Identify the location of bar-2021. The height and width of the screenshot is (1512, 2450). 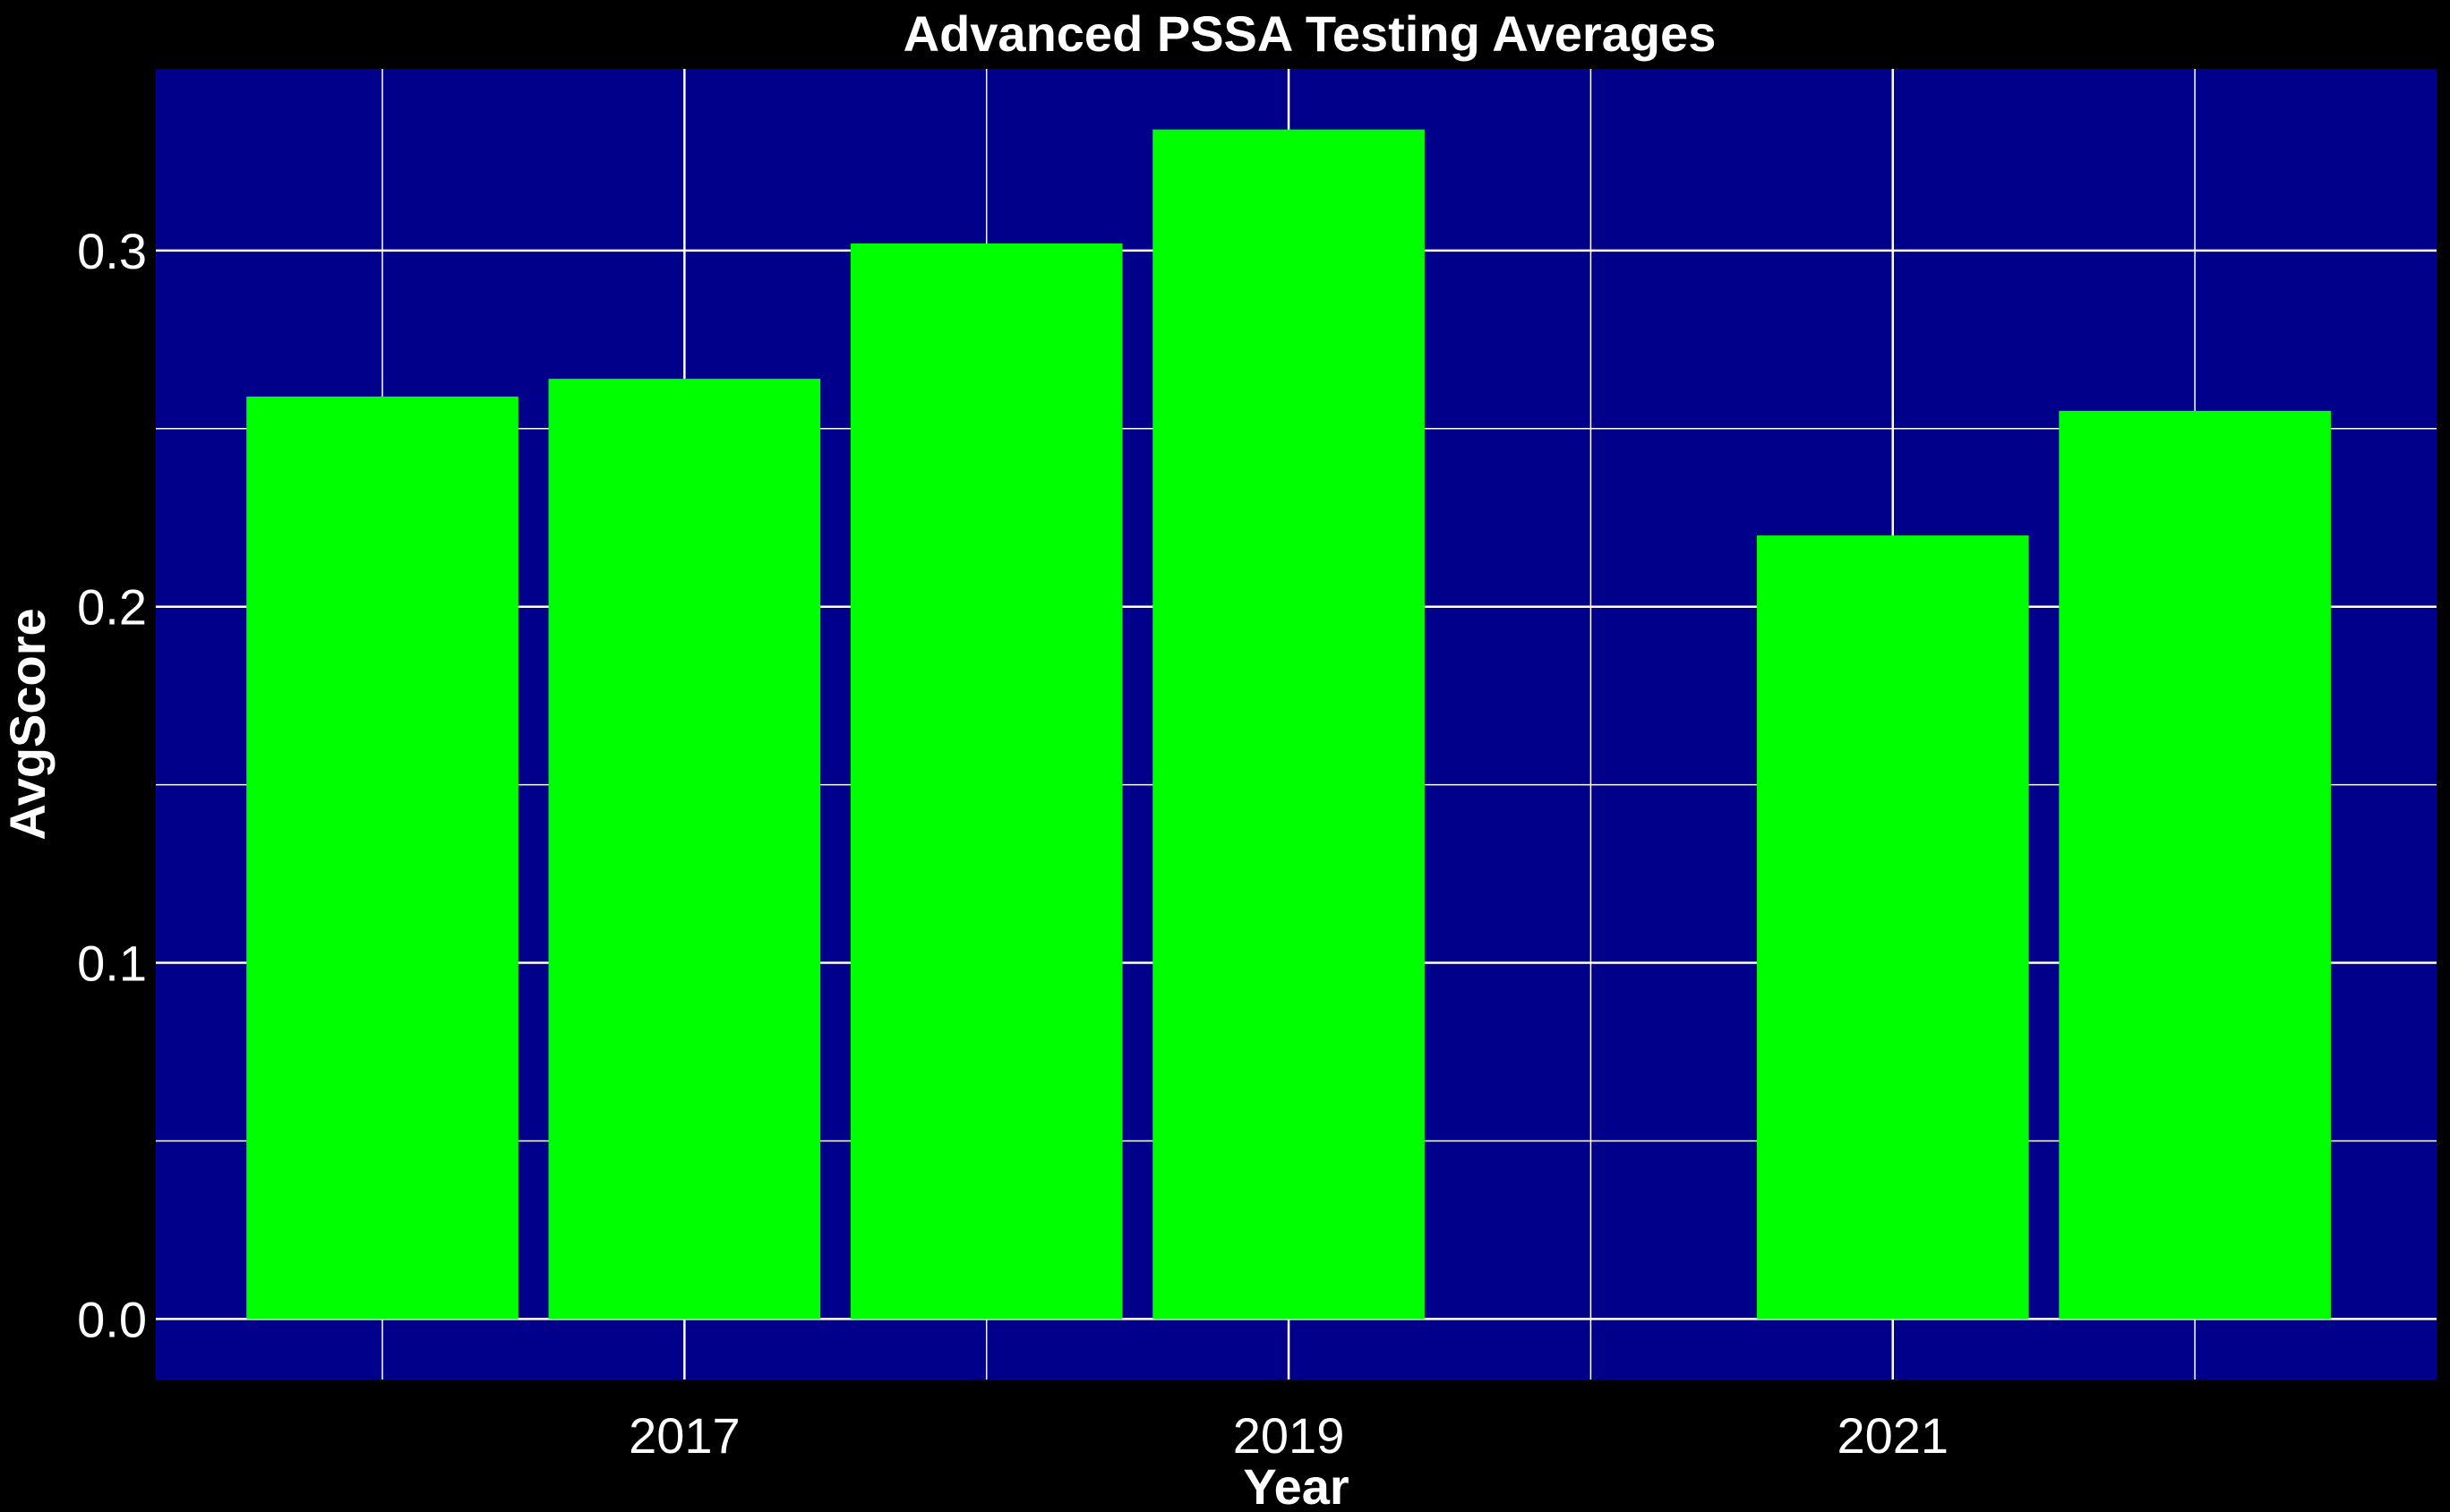
(1893, 927).